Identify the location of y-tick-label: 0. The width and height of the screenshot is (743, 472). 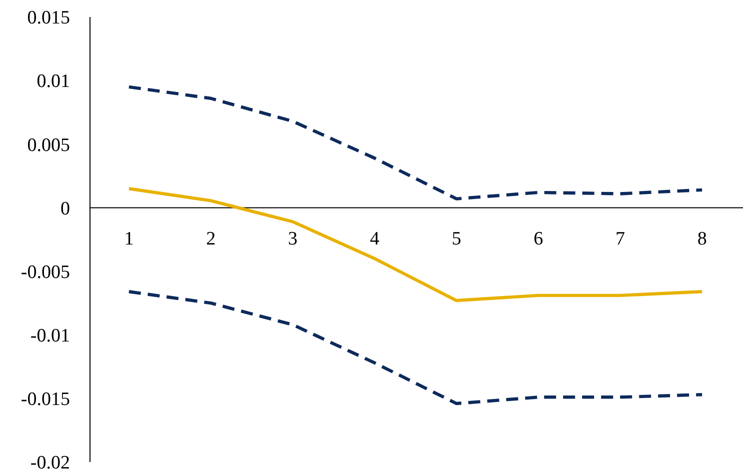
(65, 209).